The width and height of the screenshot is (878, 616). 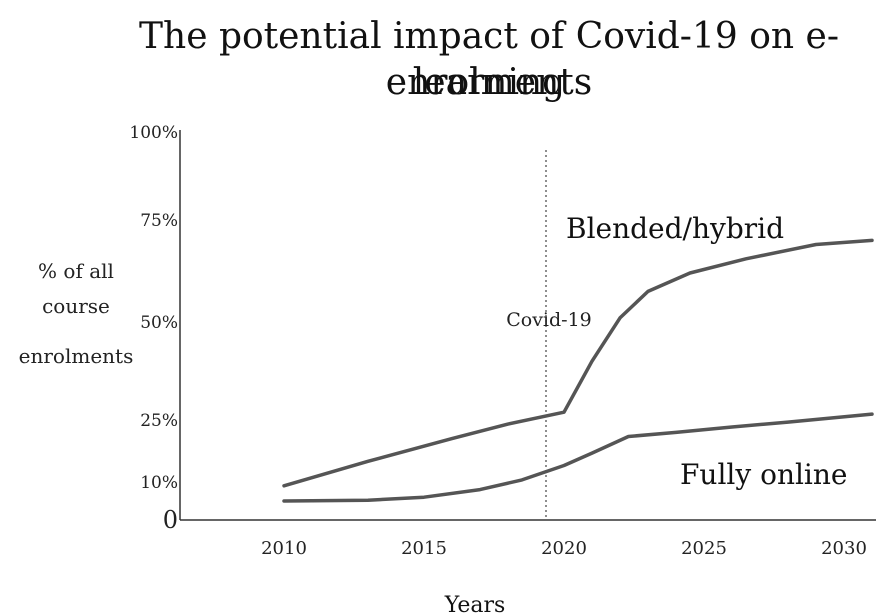 I want to click on y-axis-label-line: course, so click(x=76, y=306).